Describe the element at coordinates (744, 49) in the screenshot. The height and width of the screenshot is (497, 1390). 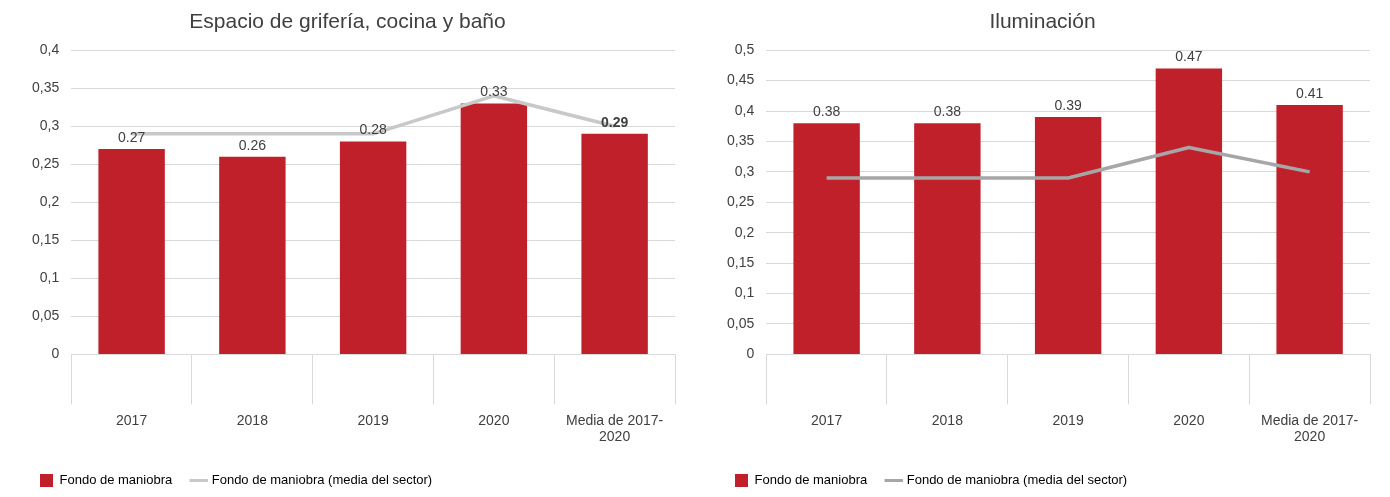
I see `y-tick-label: 0,5` at that location.